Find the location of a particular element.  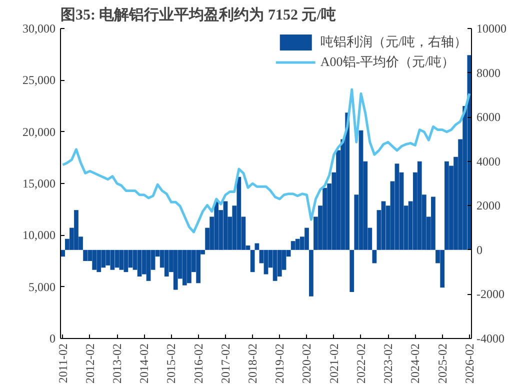

y2-tick-label: 8000 is located at coordinates (488, 73).